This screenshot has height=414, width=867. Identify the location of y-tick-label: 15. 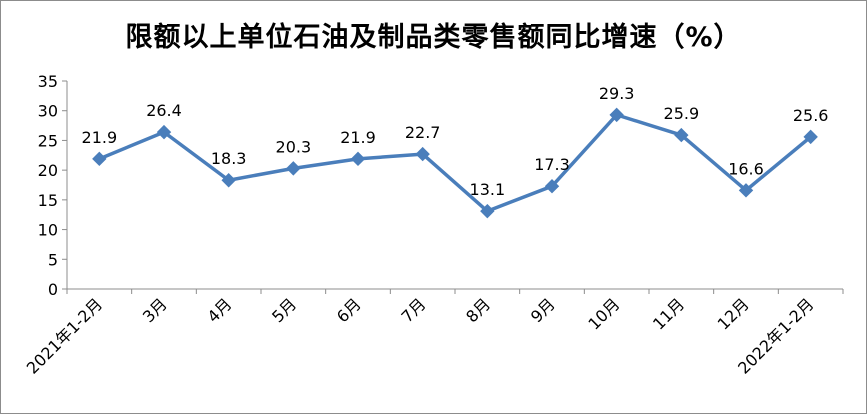
(48, 200).